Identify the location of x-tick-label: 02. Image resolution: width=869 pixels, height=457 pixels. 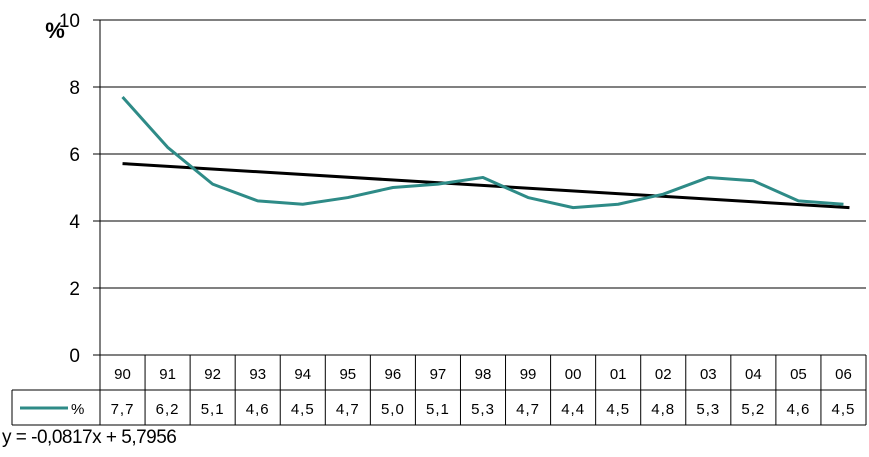
(663, 374).